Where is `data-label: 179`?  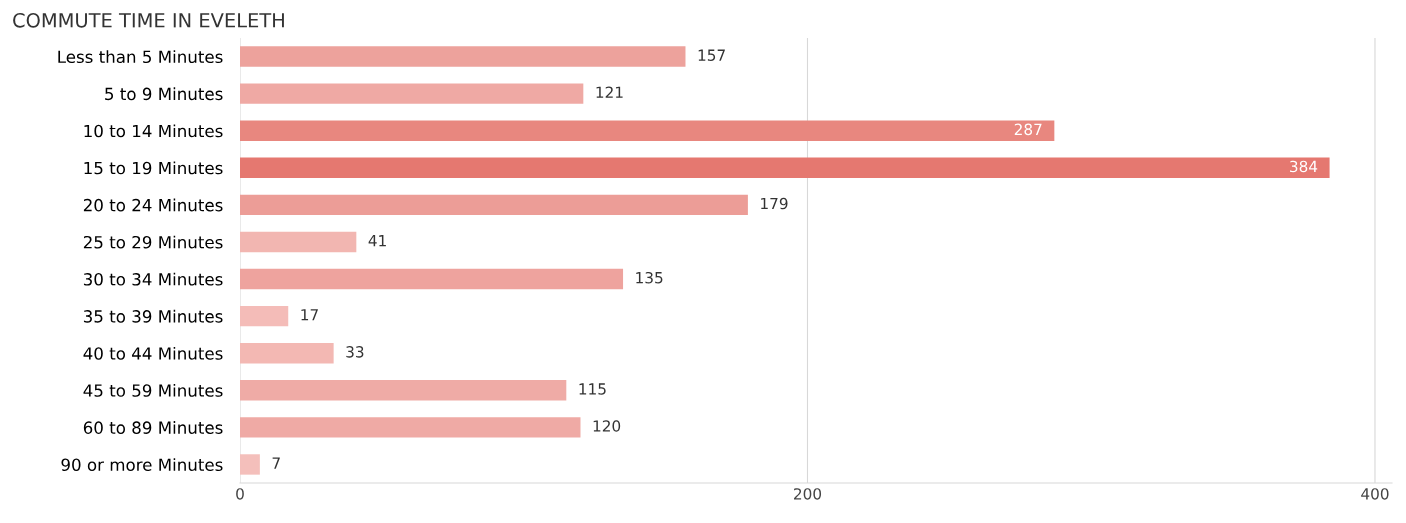
data-label: 179 is located at coordinates (774, 203).